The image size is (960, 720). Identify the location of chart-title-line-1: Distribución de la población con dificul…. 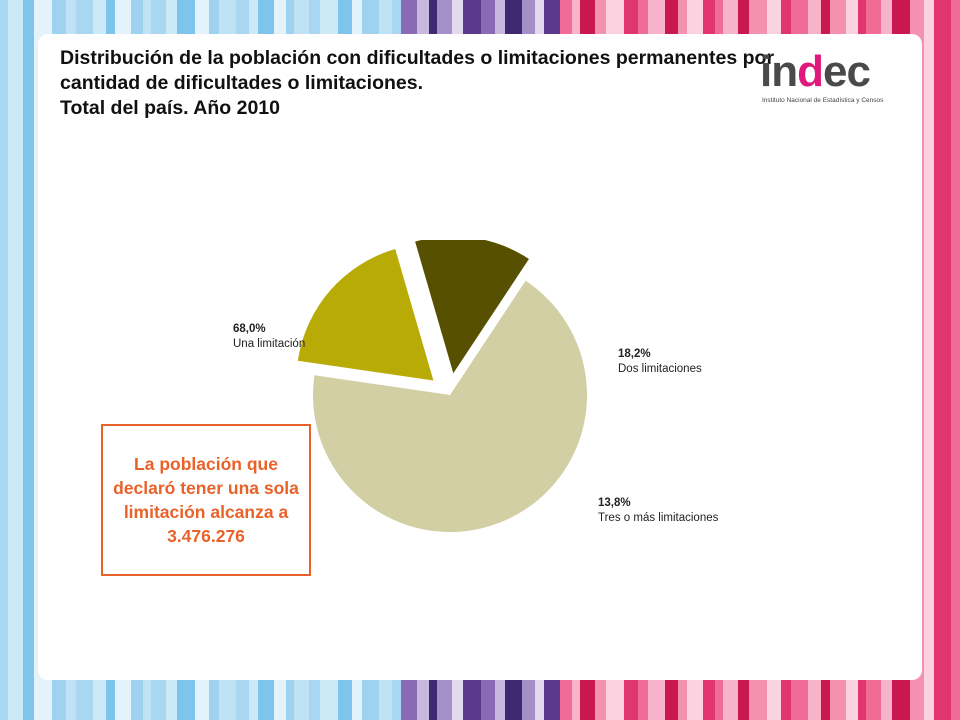
(417, 58).